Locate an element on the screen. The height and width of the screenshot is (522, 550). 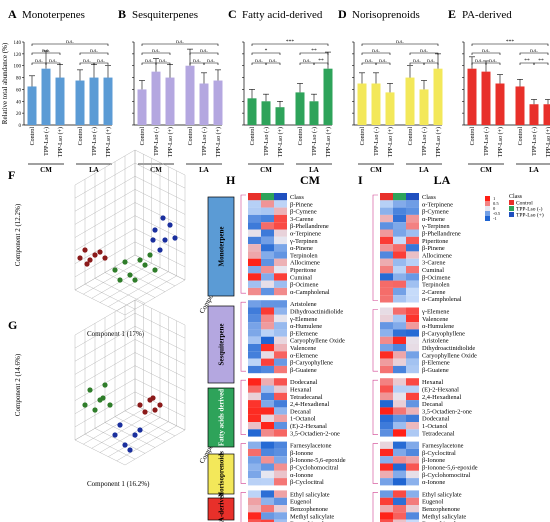
panel-letter: G is located at coordinates (12, 325).